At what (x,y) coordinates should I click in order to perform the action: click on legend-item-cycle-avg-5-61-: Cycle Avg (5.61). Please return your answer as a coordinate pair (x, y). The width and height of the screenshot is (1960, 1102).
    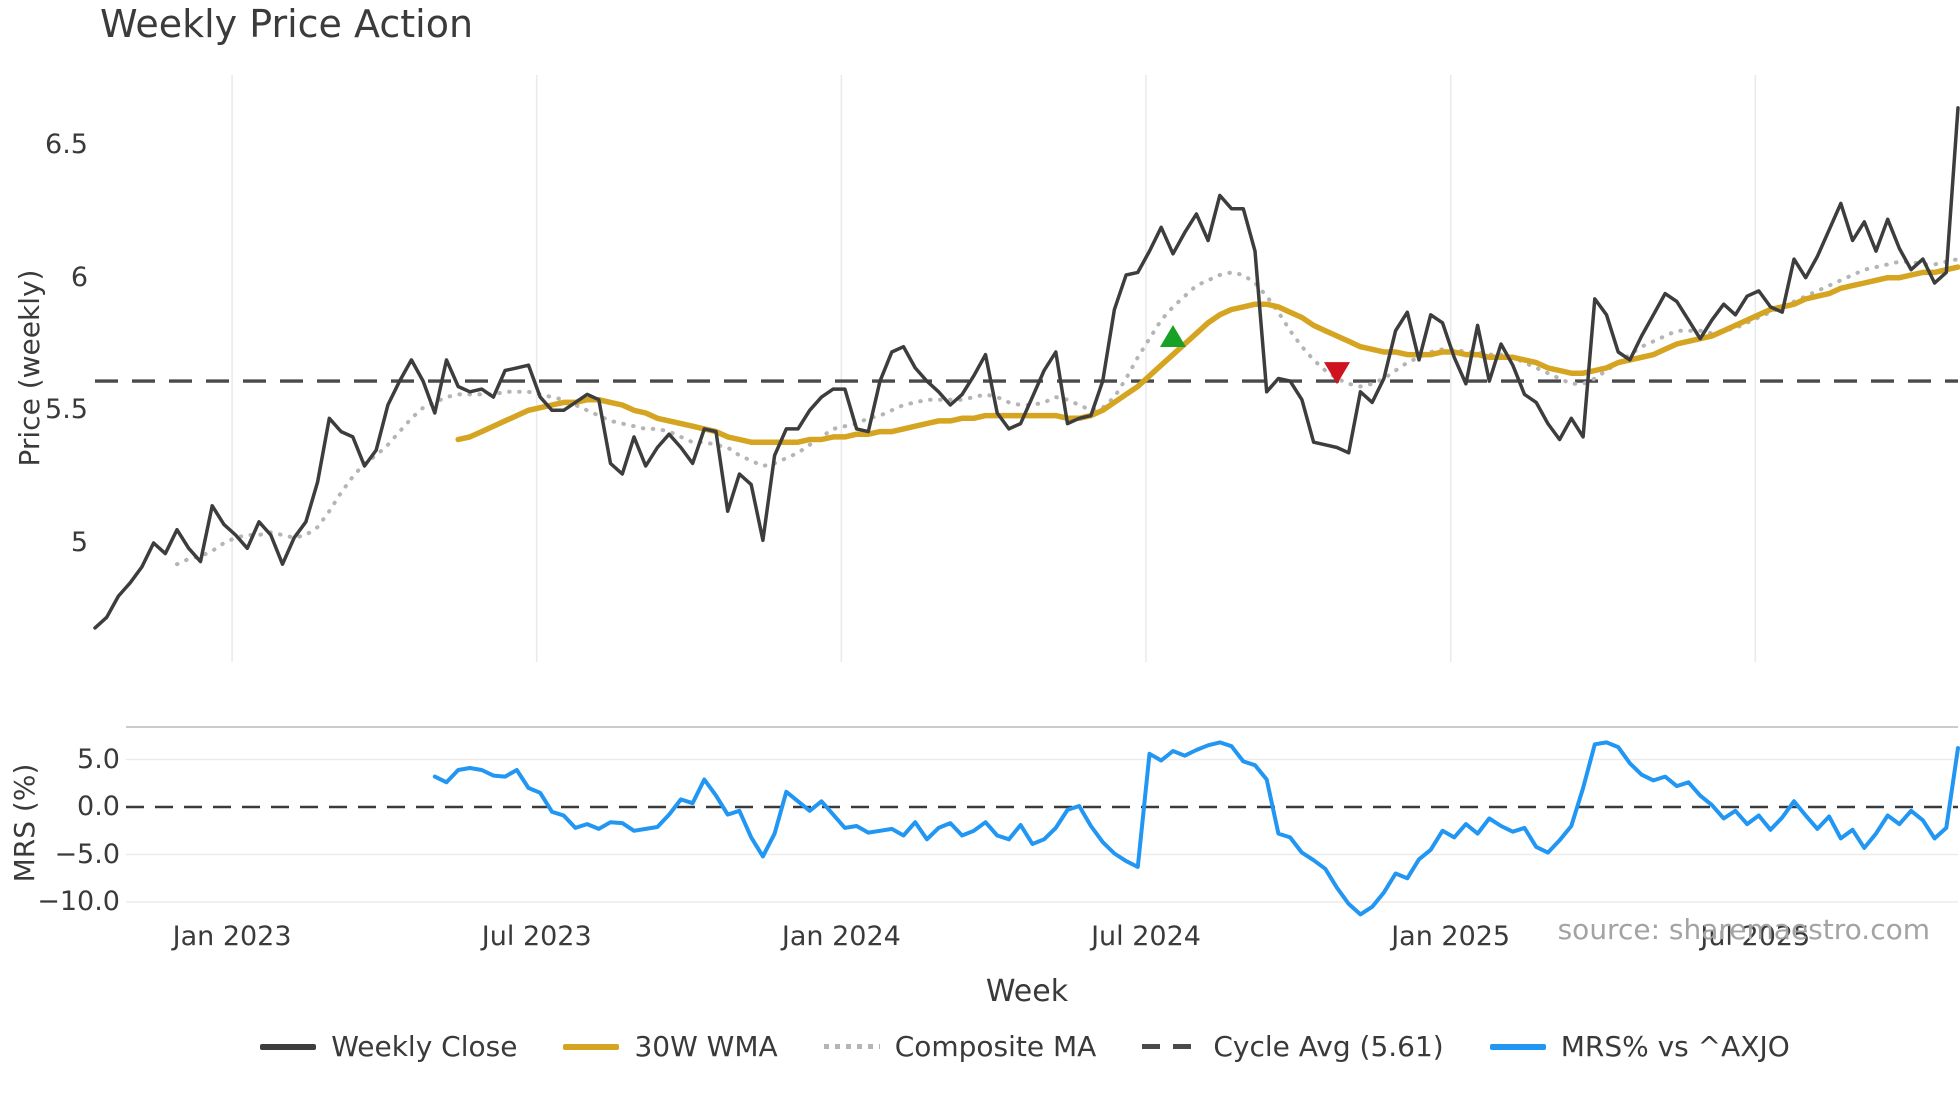
    Looking at the image, I should click on (1293, 1046).